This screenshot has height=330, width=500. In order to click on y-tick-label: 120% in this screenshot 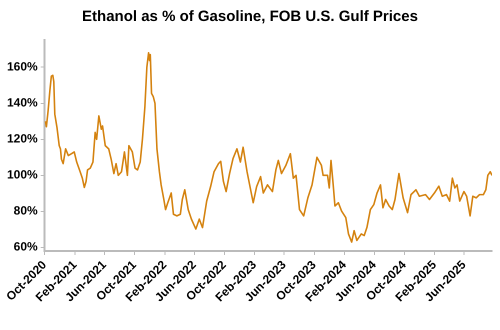, I will do `click(22, 139)`.